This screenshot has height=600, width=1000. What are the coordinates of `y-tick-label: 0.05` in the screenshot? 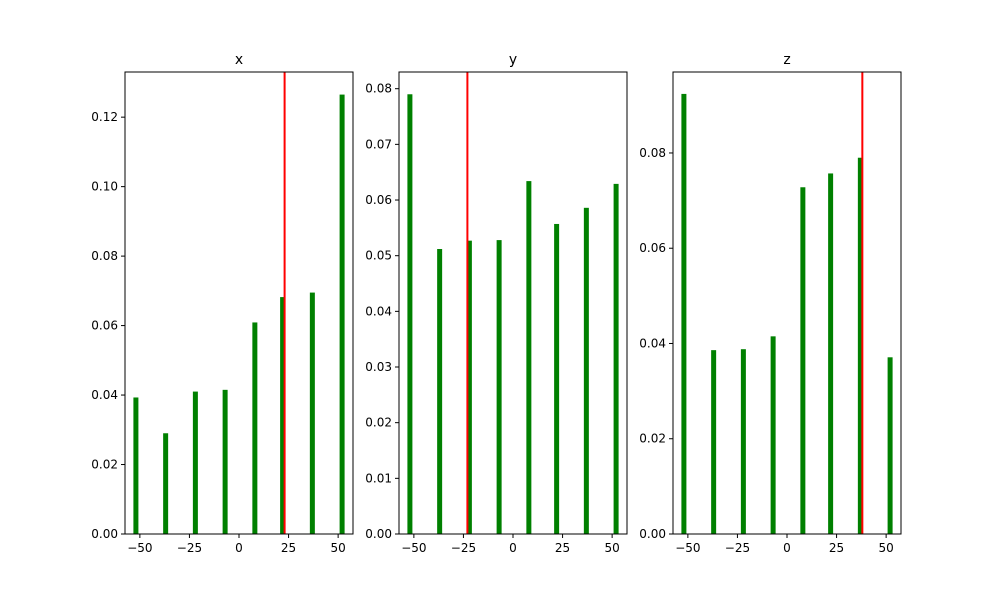 It's located at (378, 256).